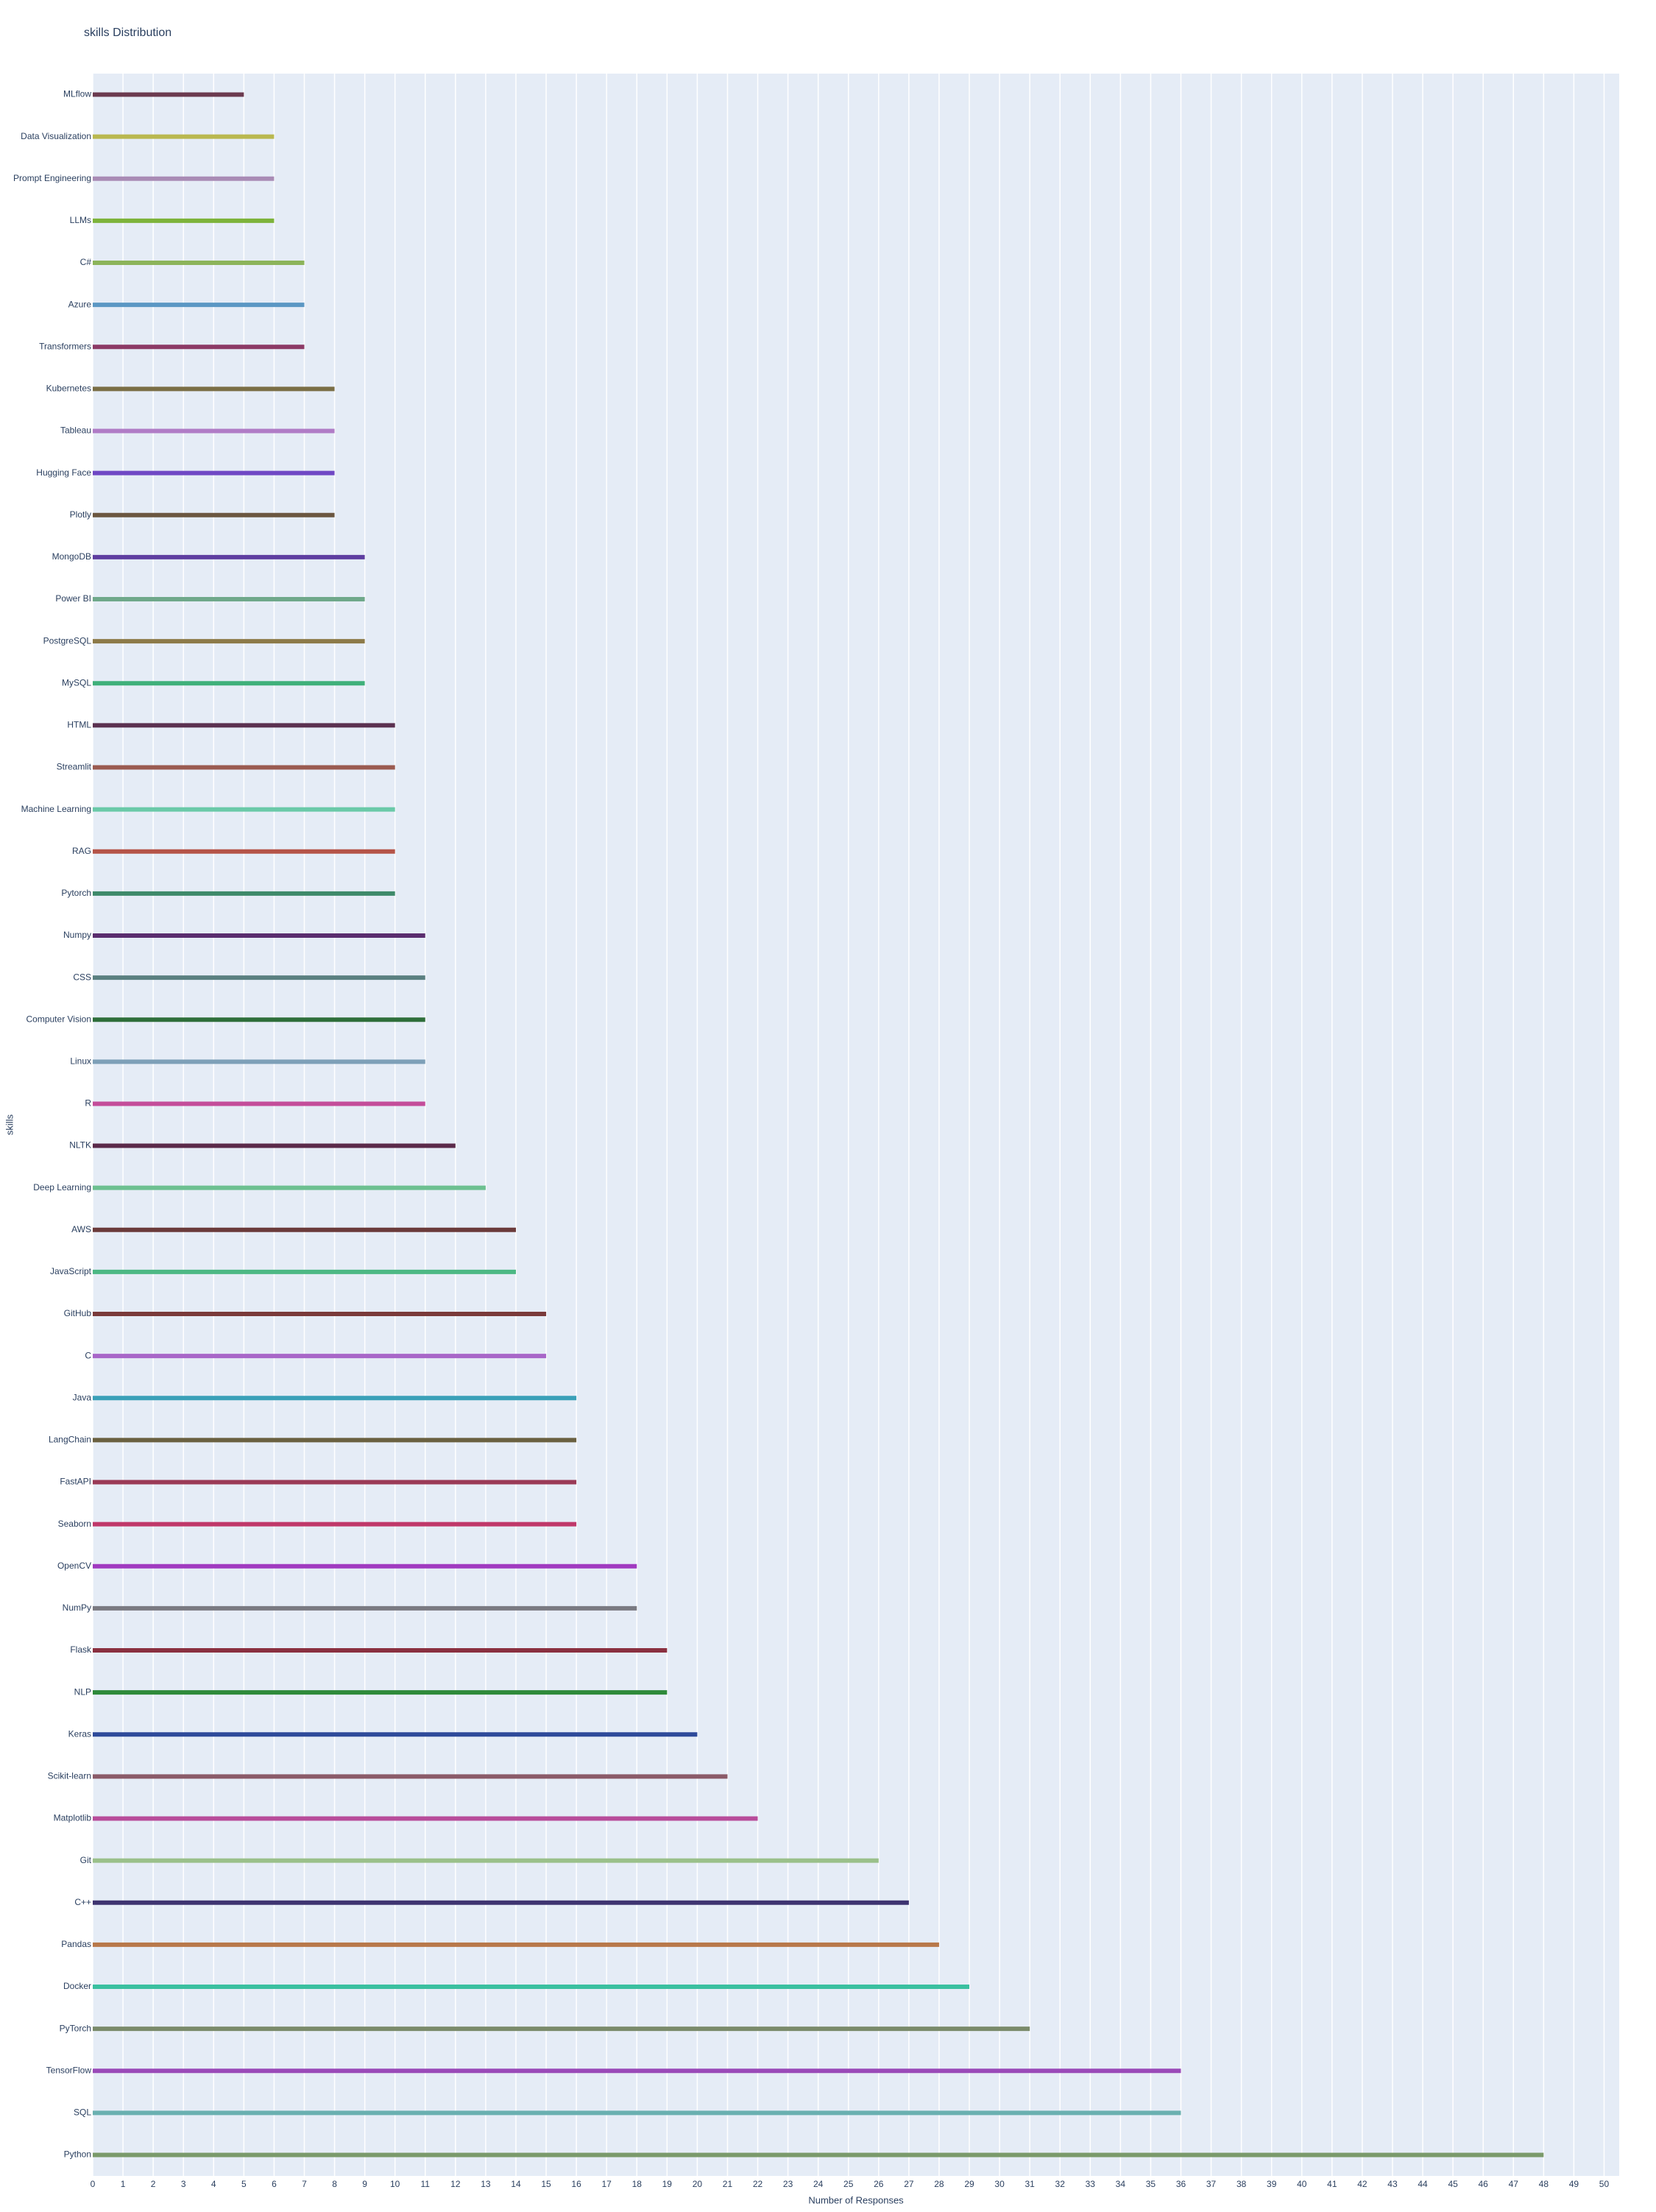 This screenshot has height=2212, width=1656. I want to click on y-tick-label: NLP, so click(82, 1691).